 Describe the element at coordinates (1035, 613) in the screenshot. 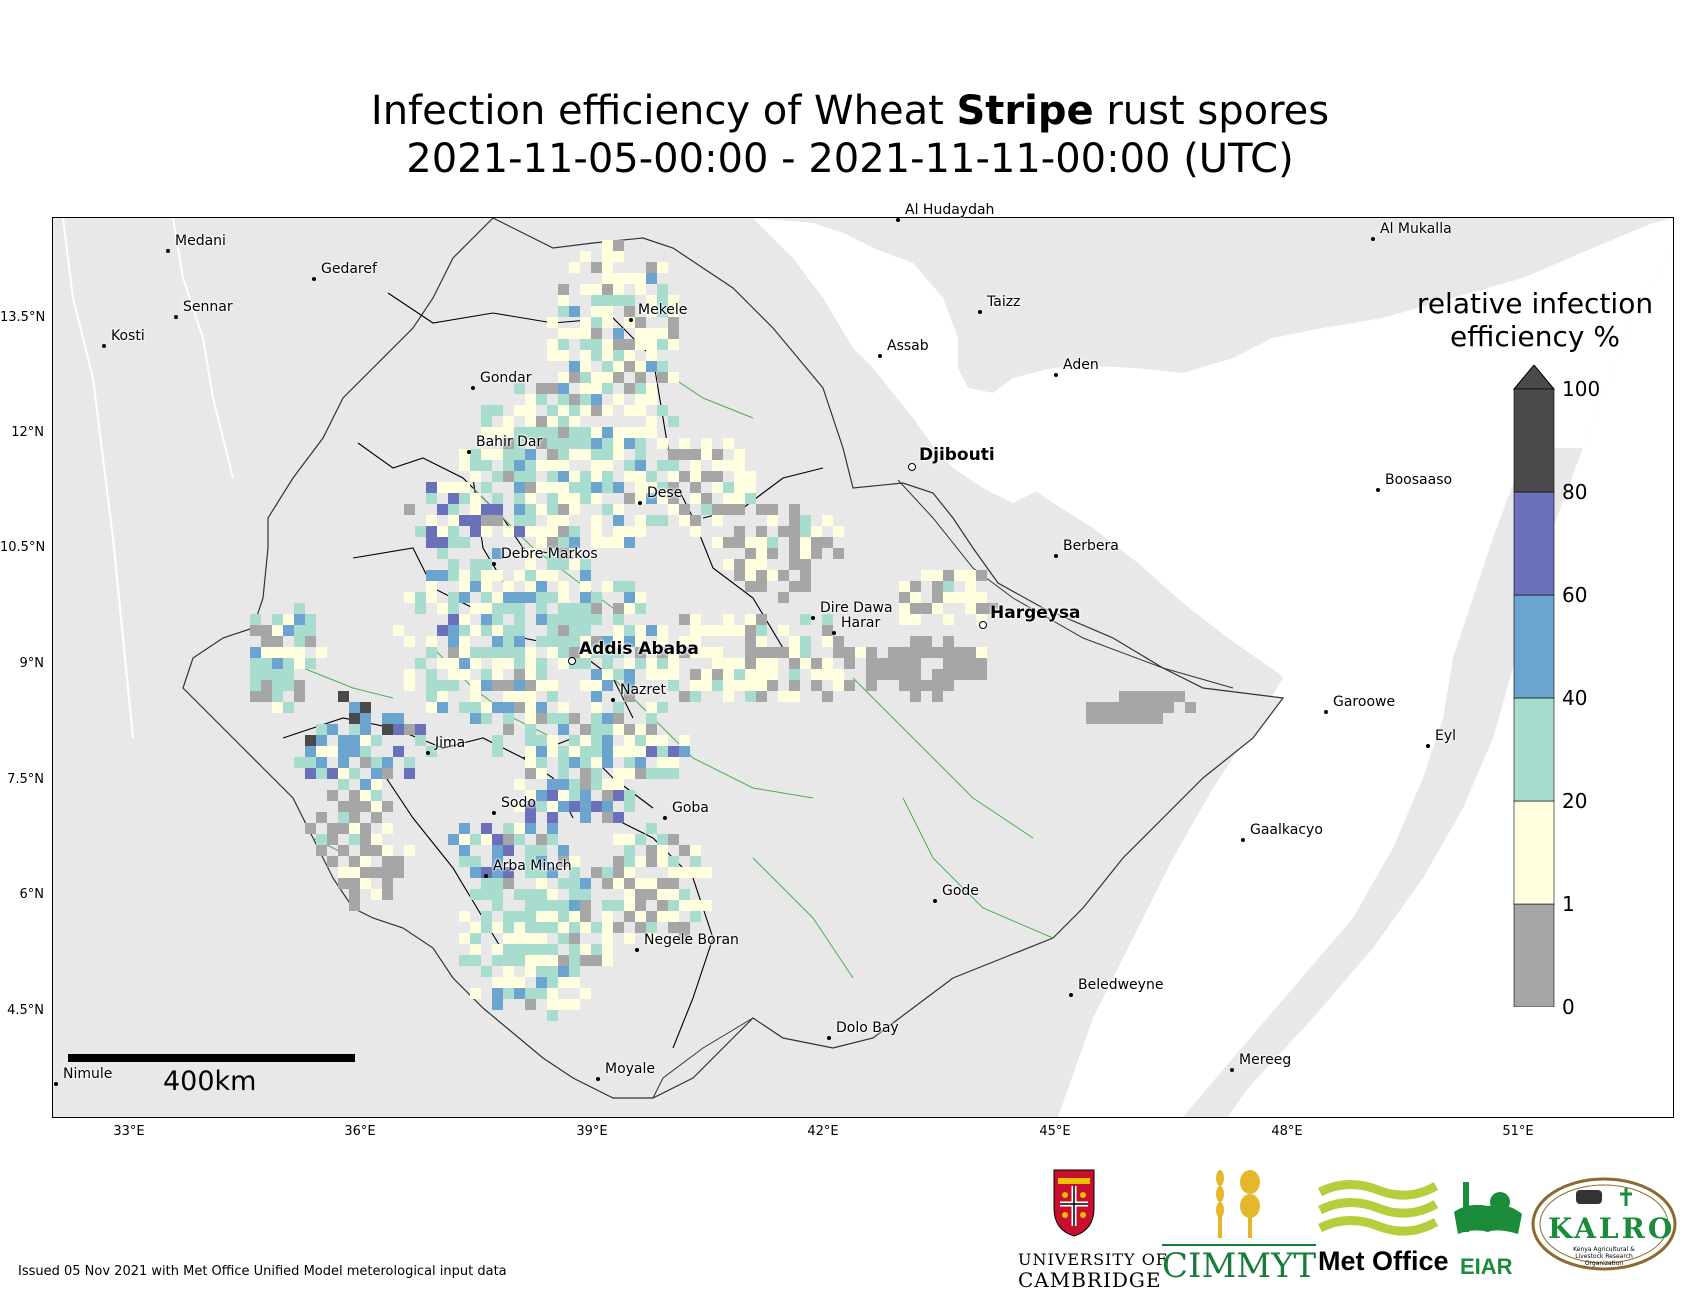

I see `city-label: Hargeysa` at that location.